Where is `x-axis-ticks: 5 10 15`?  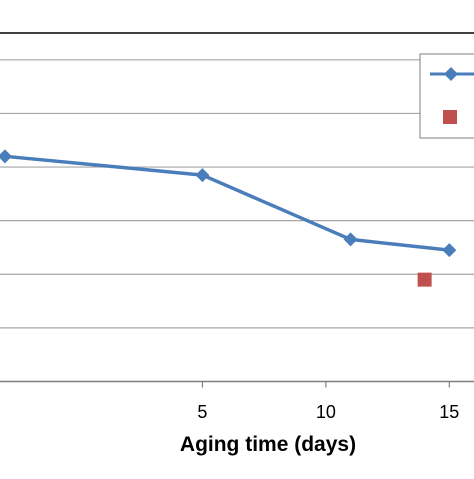
x-axis-ticks: 5 10 15 is located at coordinates (328, 401).